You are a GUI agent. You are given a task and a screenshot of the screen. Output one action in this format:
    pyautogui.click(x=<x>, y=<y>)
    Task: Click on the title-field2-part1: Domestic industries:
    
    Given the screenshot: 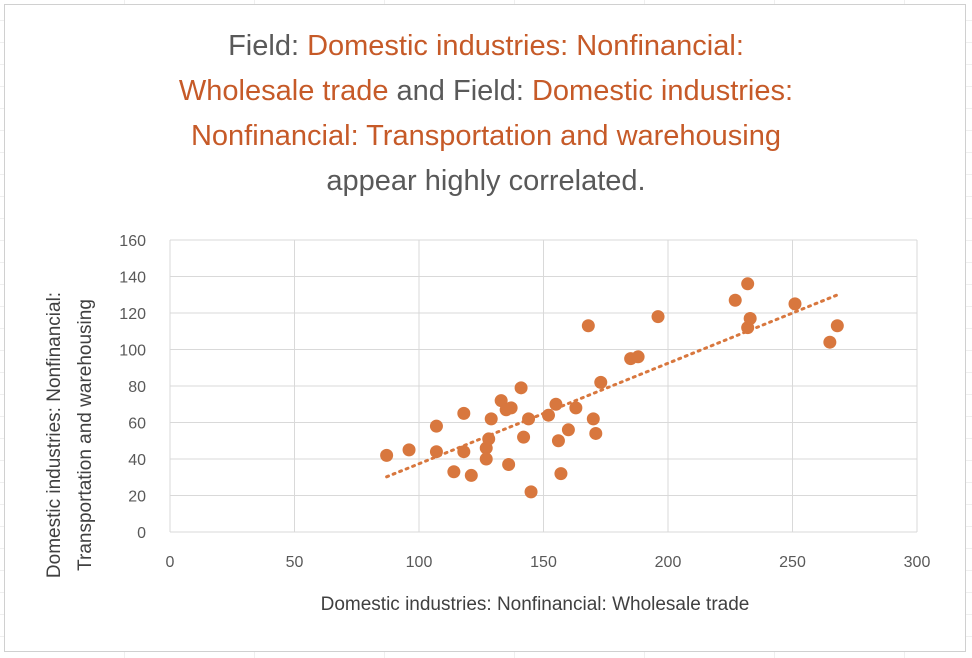 What is the action you would take?
    pyautogui.click(x=662, y=91)
    